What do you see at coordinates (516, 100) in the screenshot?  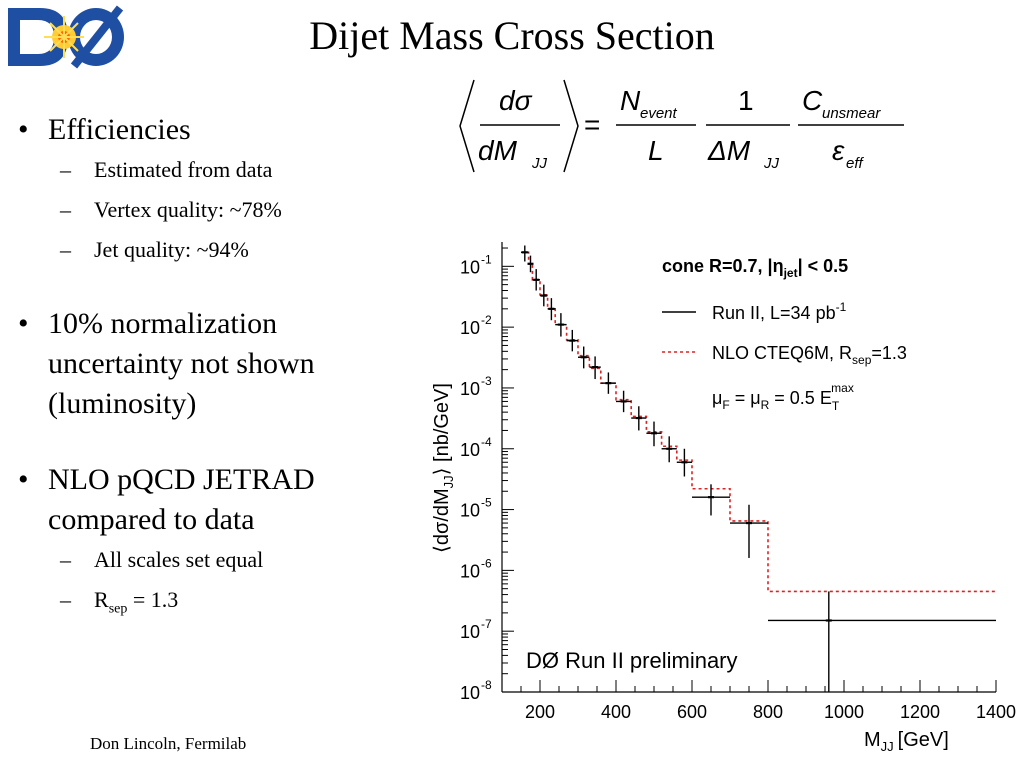 I see `formula-lhs-num: dσ` at bounding box center [516, 100].